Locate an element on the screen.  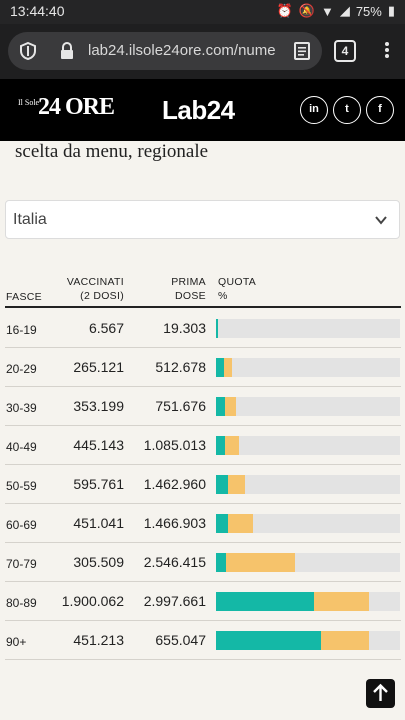
arrow-up-icon is located at coordinates (380, 692).